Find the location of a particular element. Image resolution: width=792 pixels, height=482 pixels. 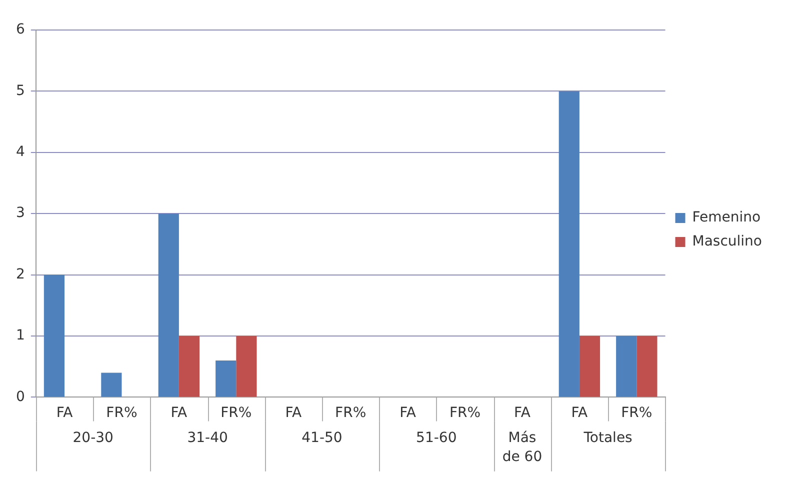

y-tick-label: 3 is located at coordinates (20, 213).